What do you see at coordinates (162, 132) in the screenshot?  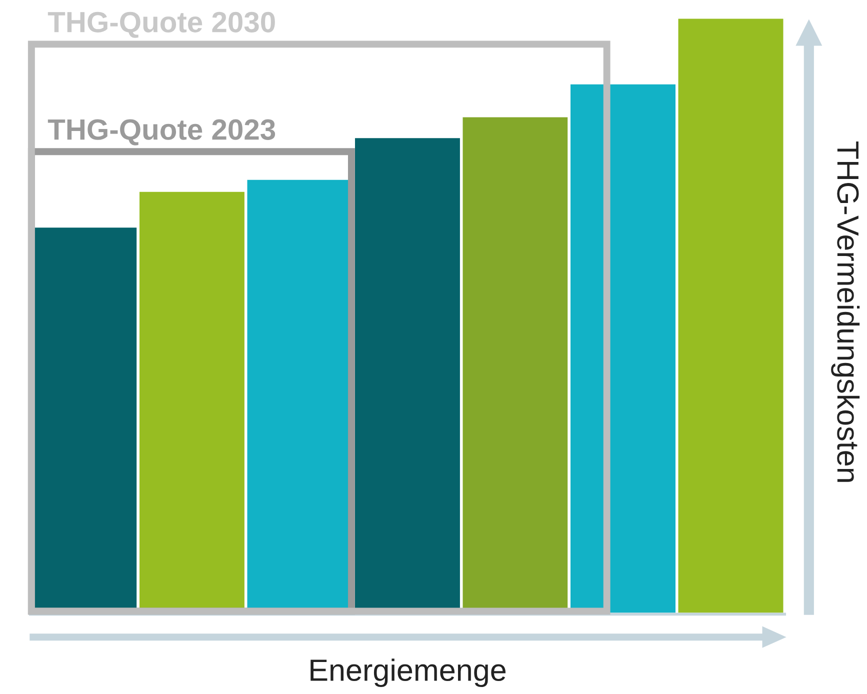 I see `annotation: THG-Quote 2023` at bounding box center [162, 132].